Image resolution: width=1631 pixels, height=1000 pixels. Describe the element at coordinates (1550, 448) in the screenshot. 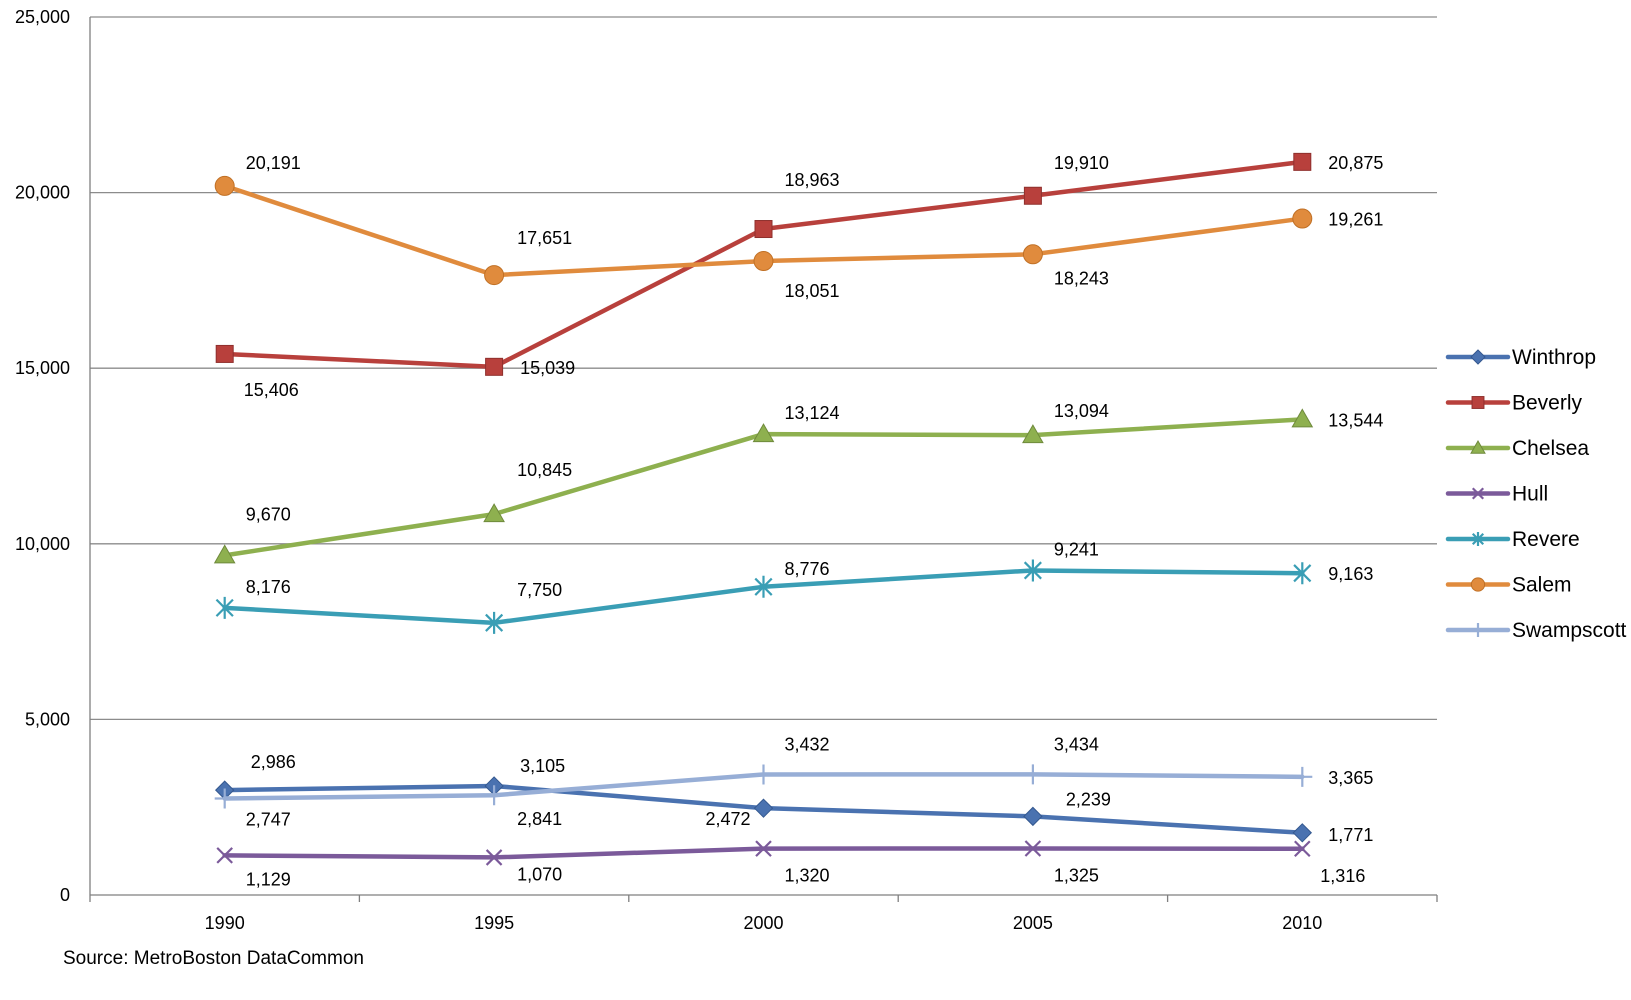

I see `legend-label-chelsea: Chelsea` at that location.